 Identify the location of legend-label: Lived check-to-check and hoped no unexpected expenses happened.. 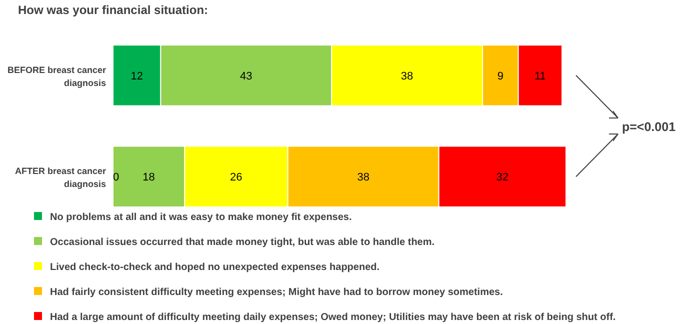
(215, 267).